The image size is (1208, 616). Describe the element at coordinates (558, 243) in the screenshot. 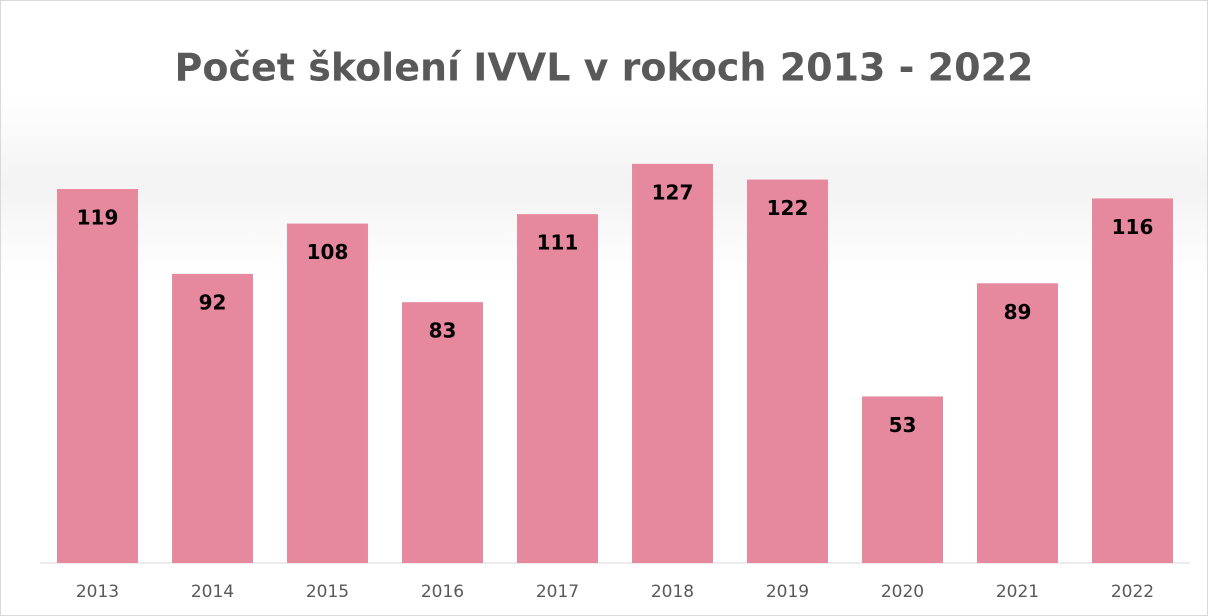

I see `data-label: 111` at that location.